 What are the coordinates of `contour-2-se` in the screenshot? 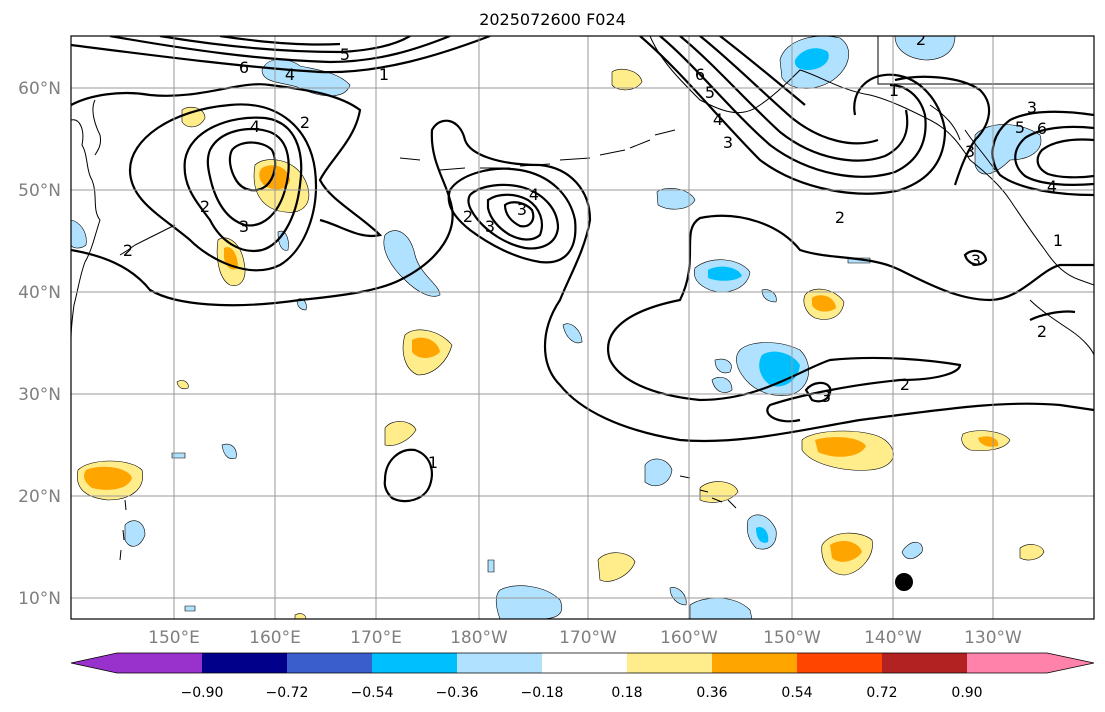 It's located at (1052, 315).